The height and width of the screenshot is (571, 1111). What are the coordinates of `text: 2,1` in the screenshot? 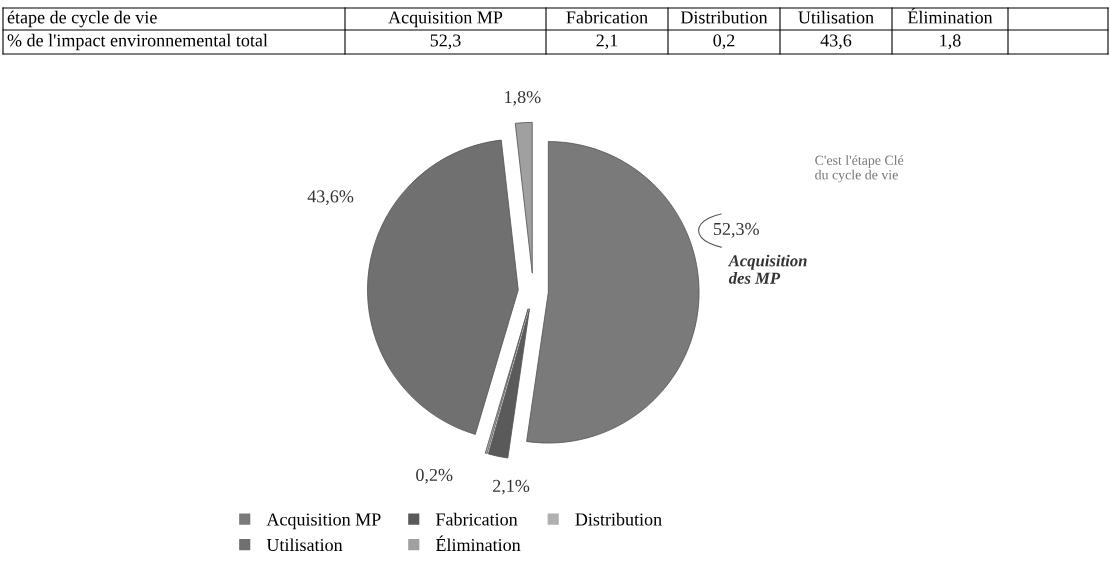 It's located at (607, 42).